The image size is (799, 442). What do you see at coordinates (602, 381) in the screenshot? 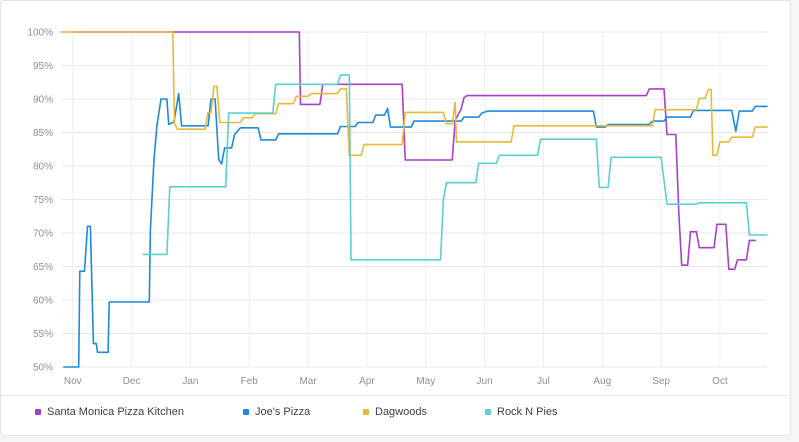
I see `x-tick-label: Aug` at bounding box center [602, 381].